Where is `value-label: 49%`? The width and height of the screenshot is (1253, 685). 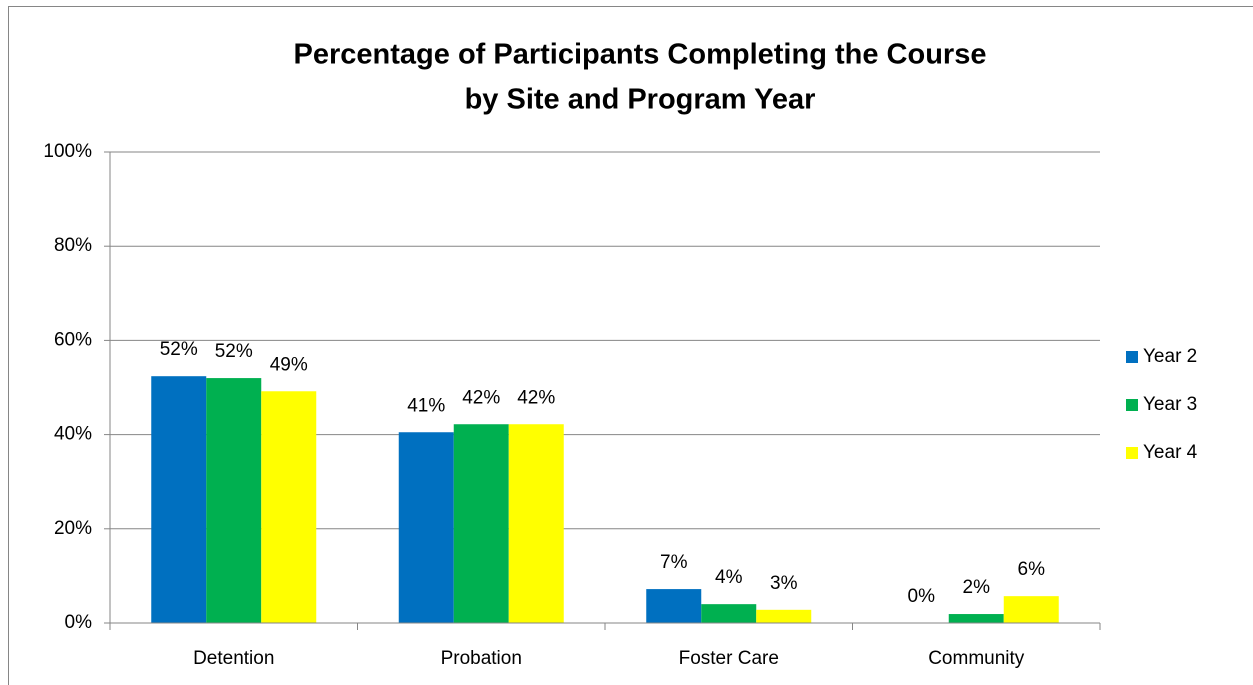 value-label: 49% is located at coordinates (289, 364).